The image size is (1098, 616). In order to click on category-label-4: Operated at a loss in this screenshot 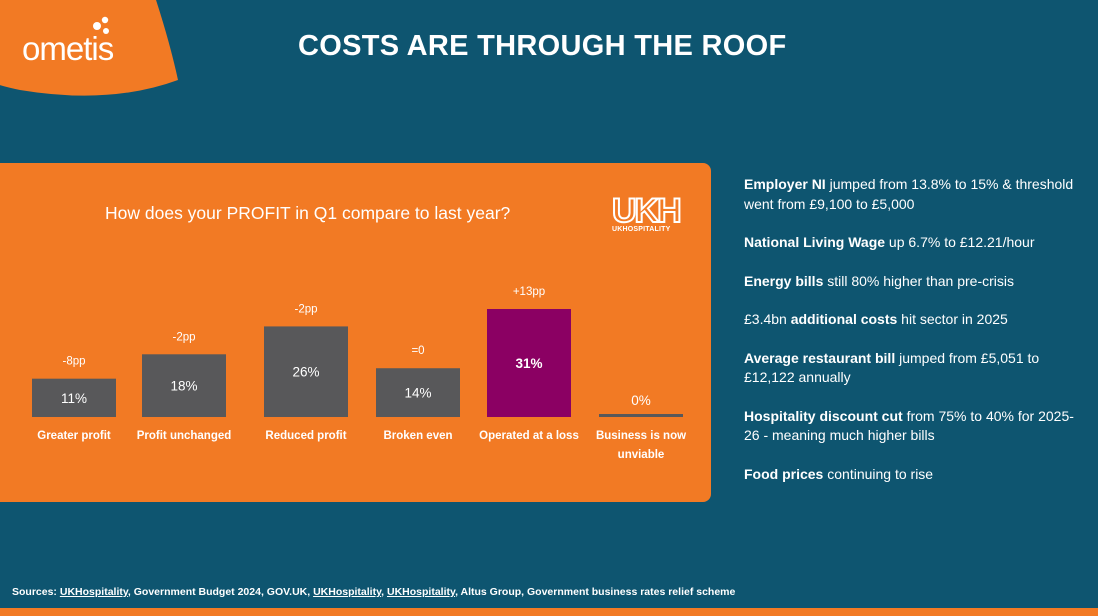, I will do `click(529, 436)`.